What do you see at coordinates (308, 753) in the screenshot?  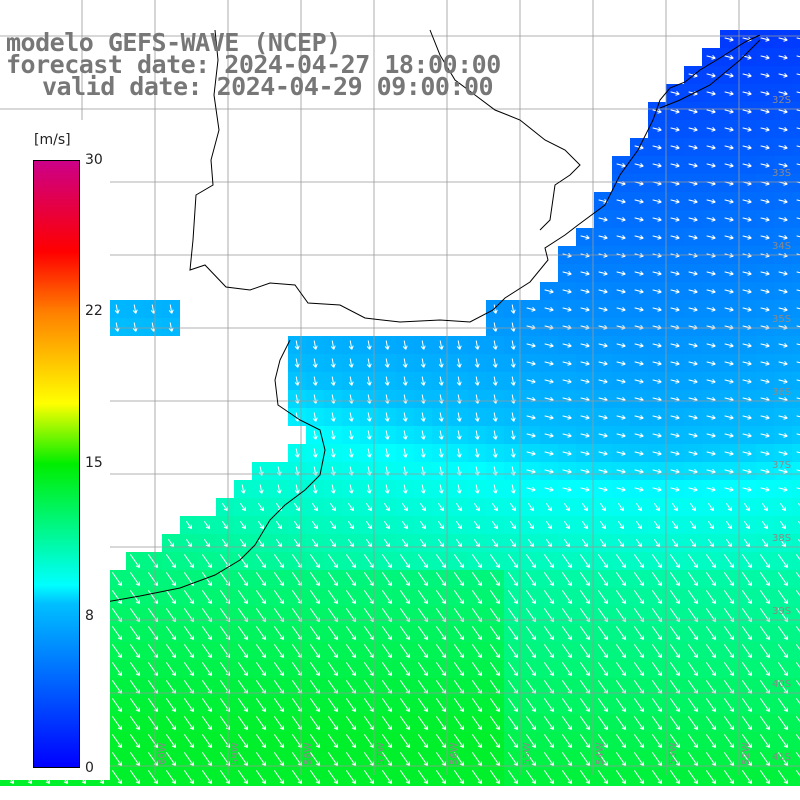 I see `longitude-label: 58W` at bounding box center [308, 753].